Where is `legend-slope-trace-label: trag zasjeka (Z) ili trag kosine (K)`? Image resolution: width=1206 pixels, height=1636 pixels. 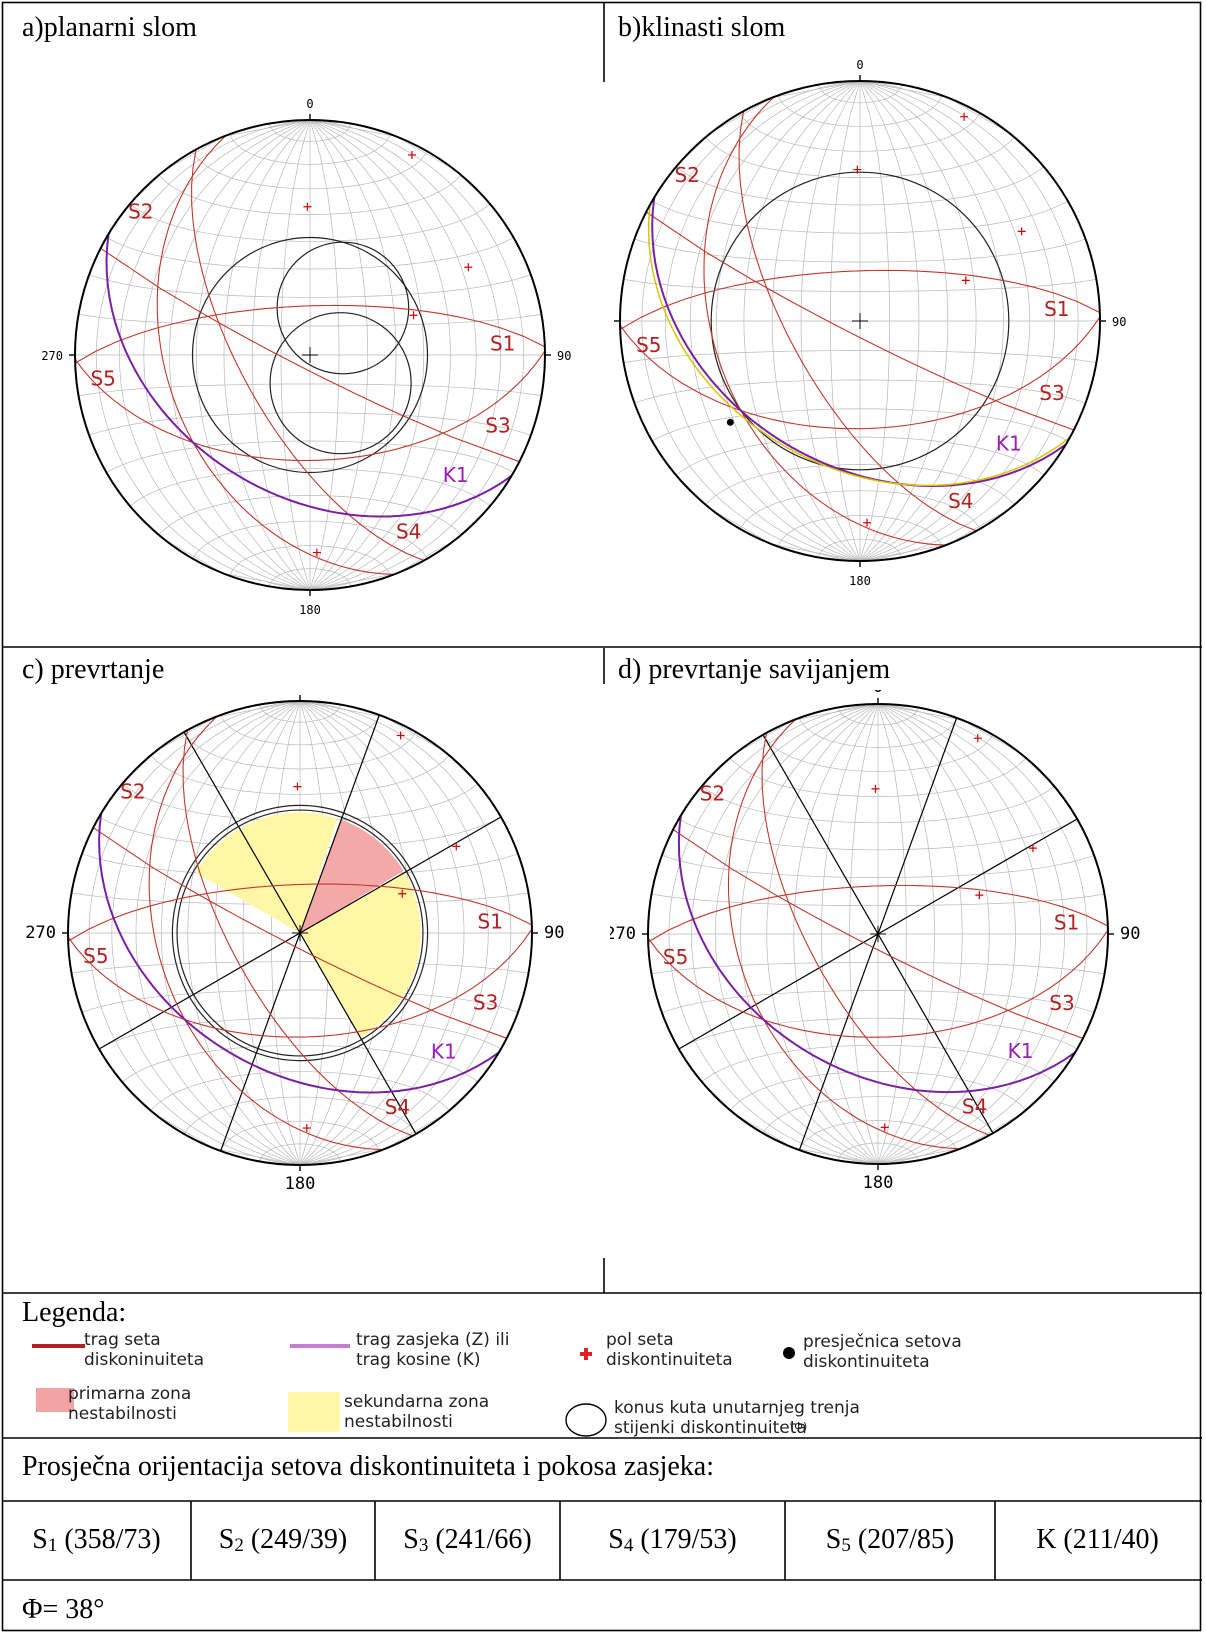
legend-slope-trace-label: trag zasjeka (Z) ili trag kosine (K) is located at coordinates (433, 1350).